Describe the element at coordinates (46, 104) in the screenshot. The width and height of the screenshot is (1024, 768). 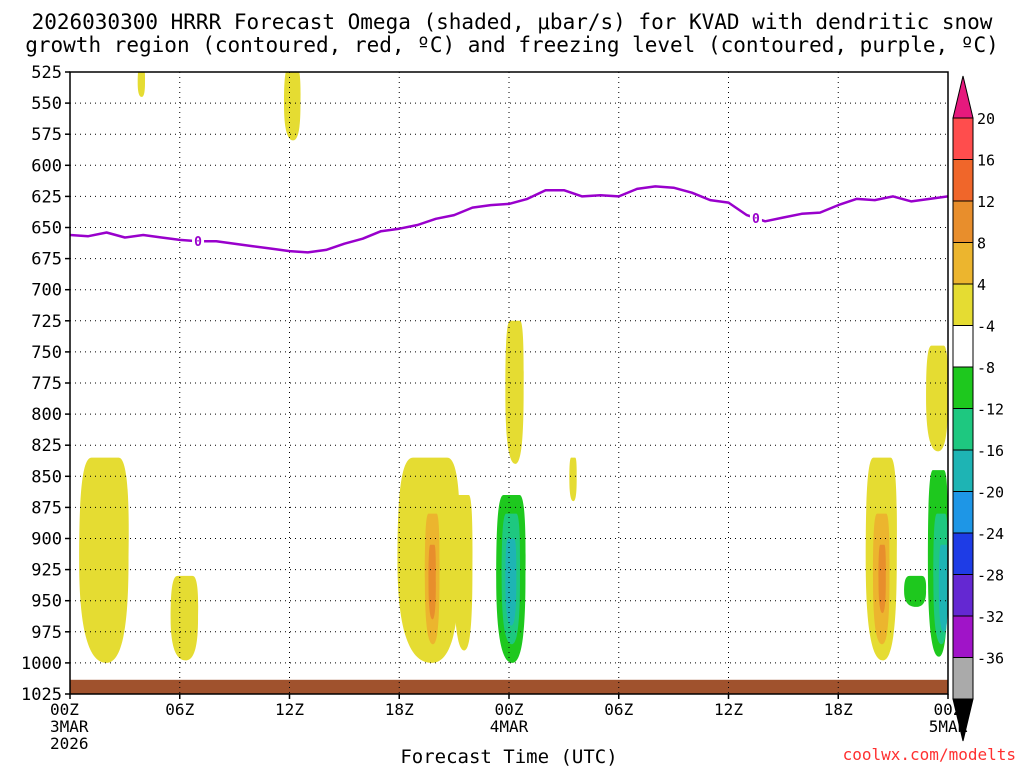
I see `y-tick-label: 550` at that location.